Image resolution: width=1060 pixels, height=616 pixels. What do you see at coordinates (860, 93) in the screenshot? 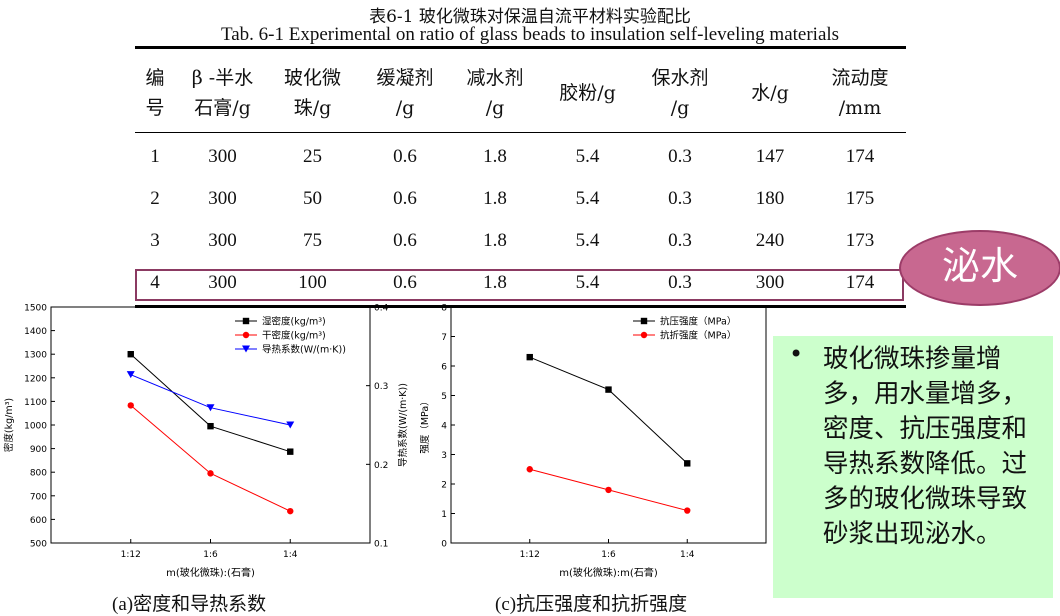
I see `header-cell: 流动度 /mm` at bounding box center [860, 93].